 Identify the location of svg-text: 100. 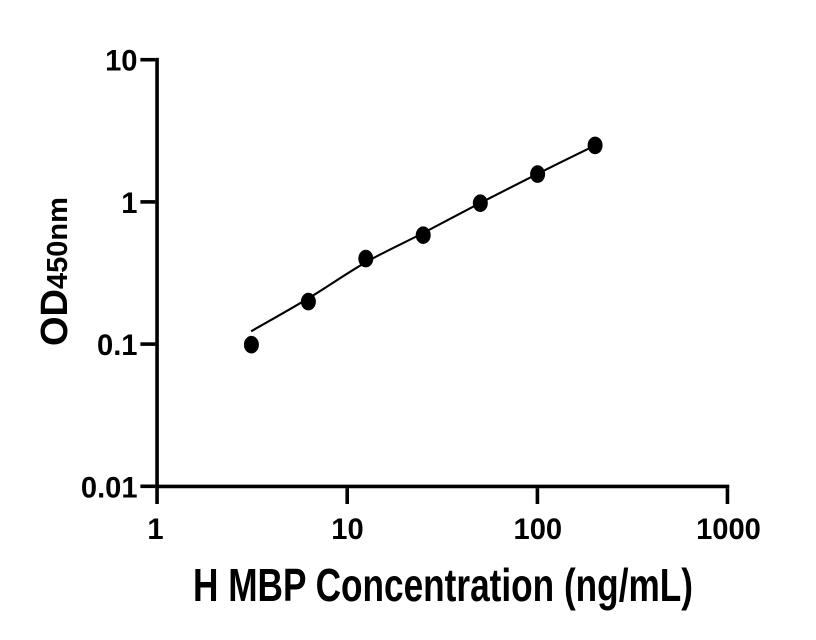
(538, 529).